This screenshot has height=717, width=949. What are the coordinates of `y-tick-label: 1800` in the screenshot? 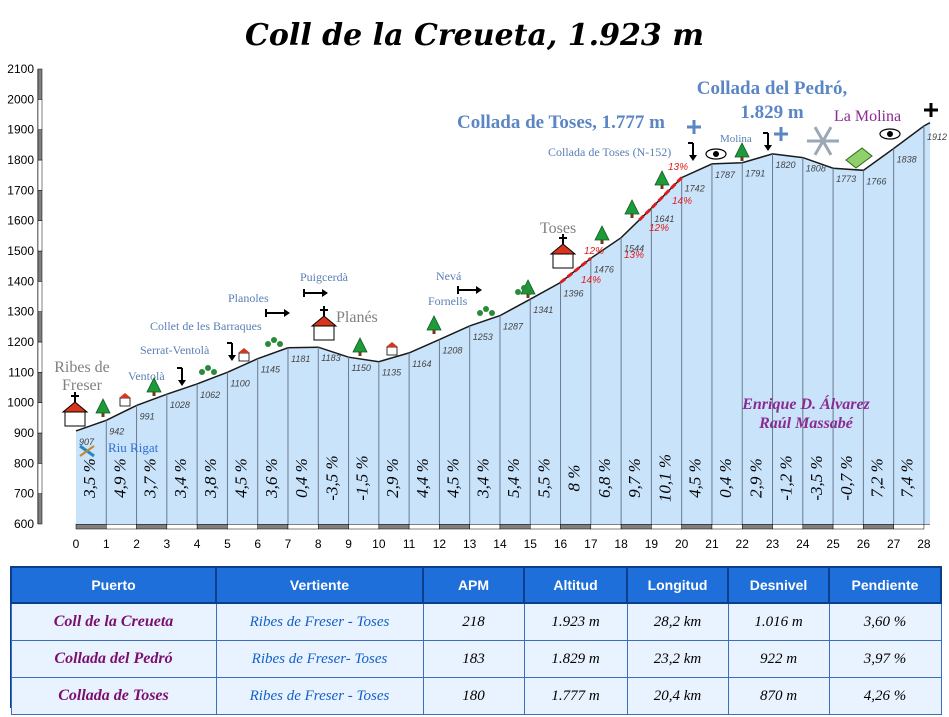 It's located at (20, 160).